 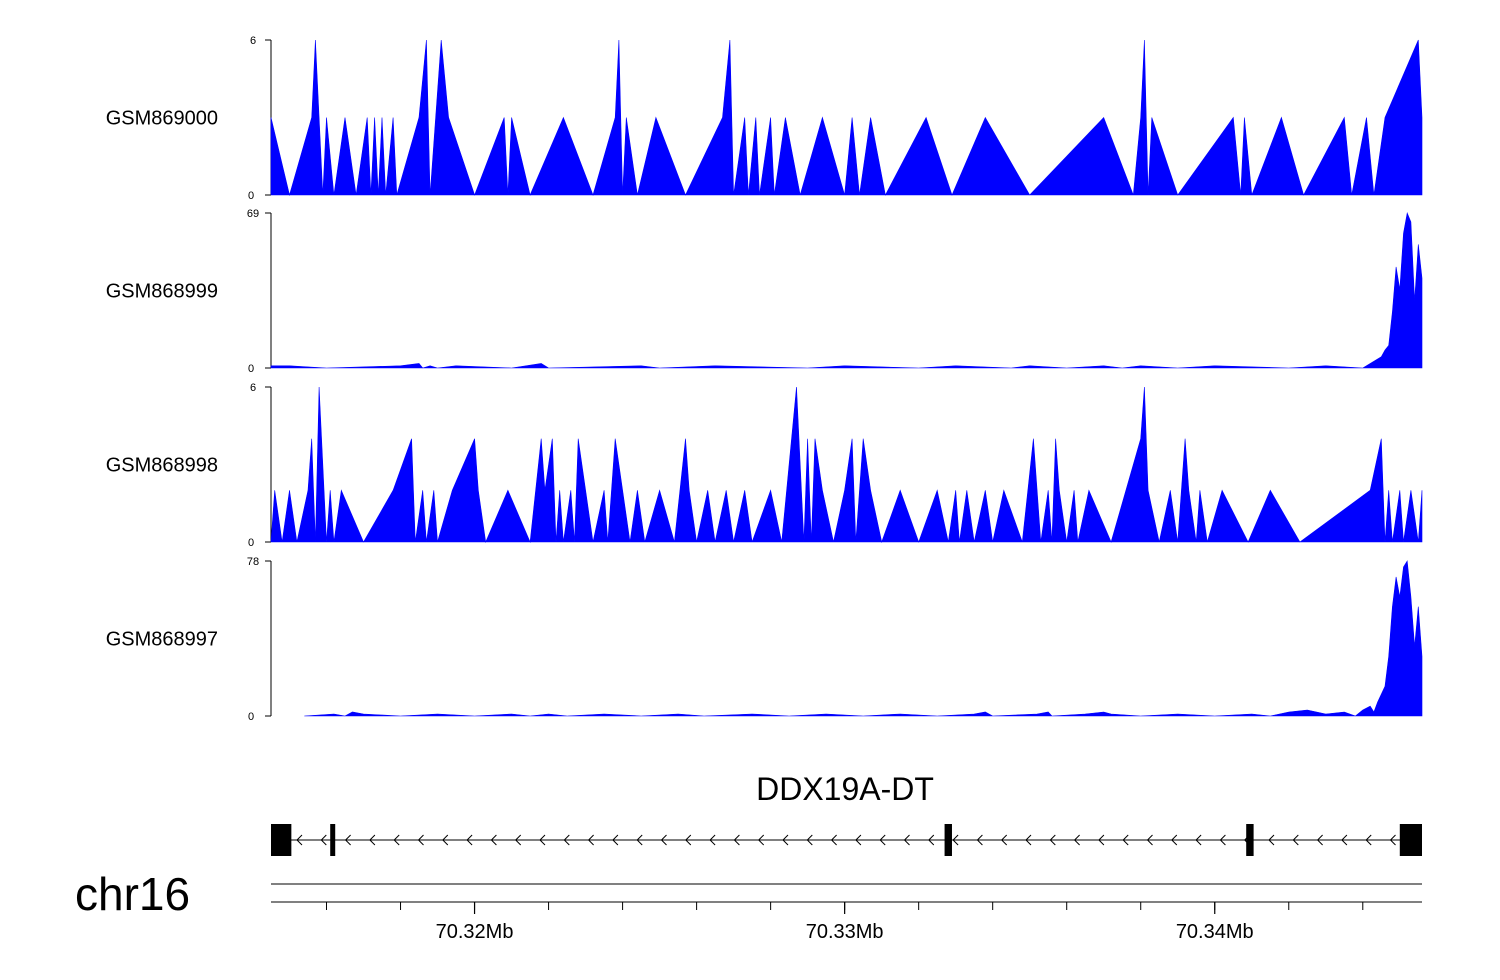 I want to click on track-gsm868998: GSM868998 6 0, so click(x=764, y=465).